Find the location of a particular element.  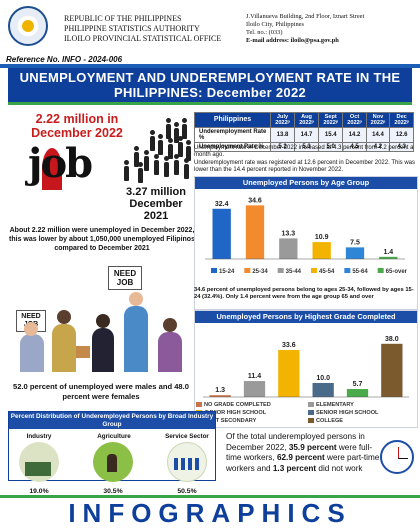

age-chart-title: Unemployed Persons by Age Group is located at coordinates (306, 183).